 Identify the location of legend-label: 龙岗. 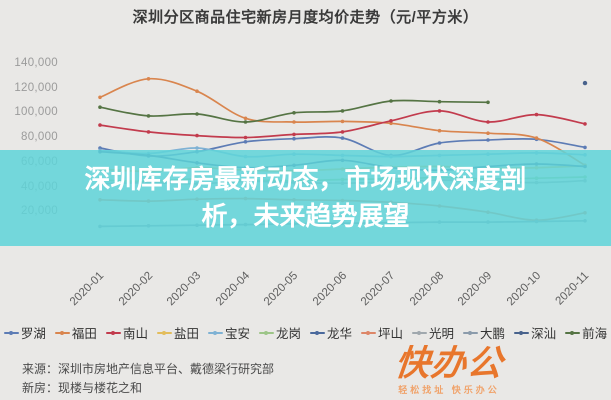
(288, 334).